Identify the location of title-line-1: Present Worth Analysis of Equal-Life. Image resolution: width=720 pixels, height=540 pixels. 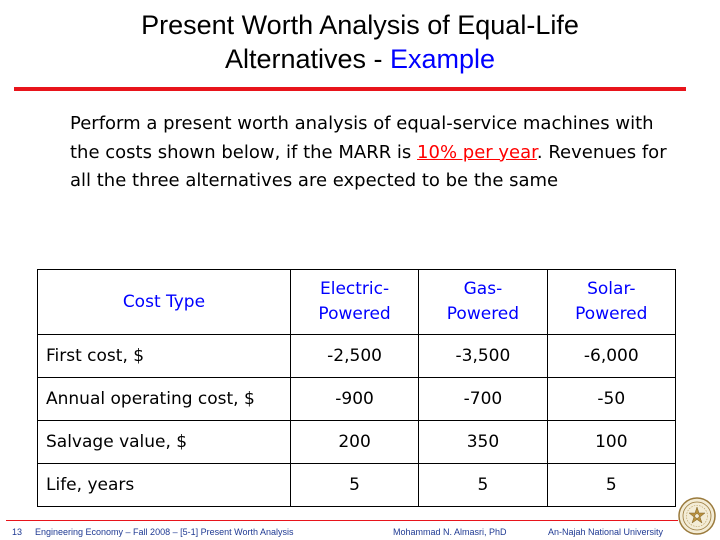
(360, 25).